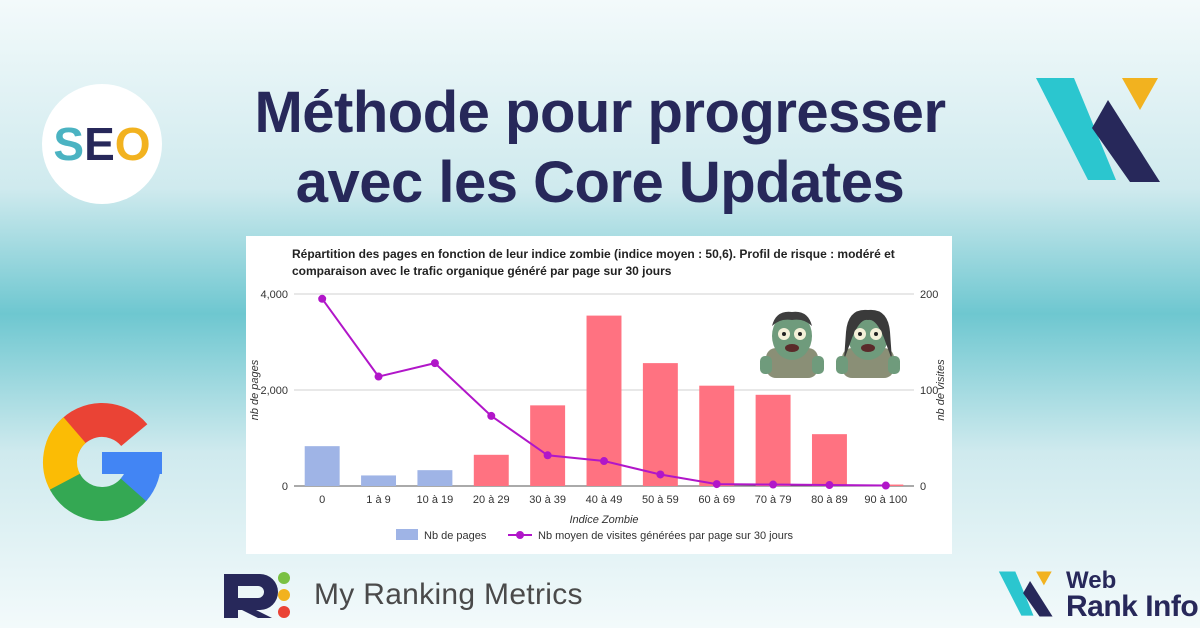  Describe the element at coordinates (1025, 594) in the screenshot. I see `webrankinfo-small-w-icon` at that location.